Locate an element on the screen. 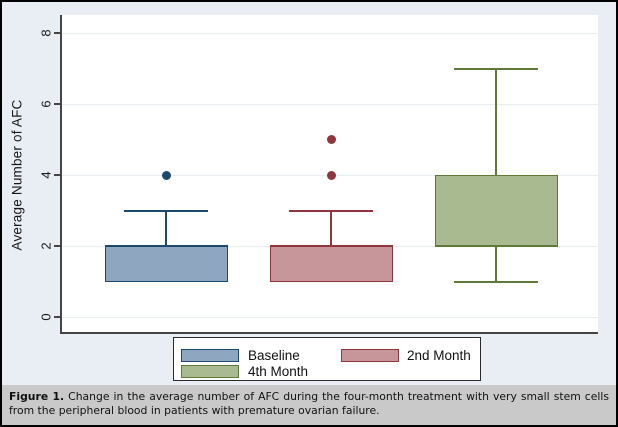 This screenshot has width=618, height=427. y-axis-title: Average Number of AFC is located at coordinates (17, 175).